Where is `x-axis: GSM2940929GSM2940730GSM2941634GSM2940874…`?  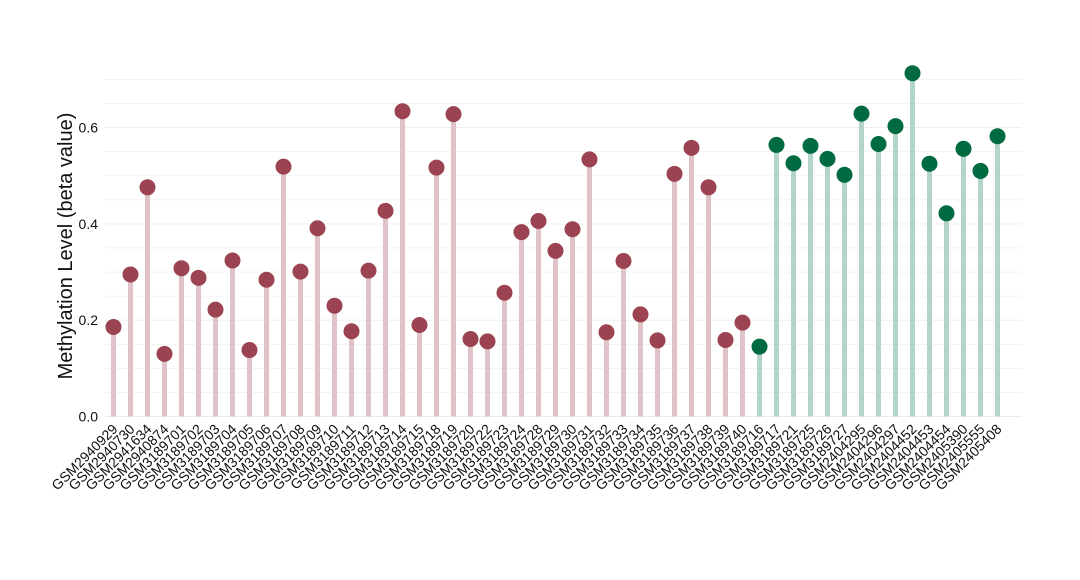 x-axis: GSM2940929GSM2940730GSM2941634GSM2940874… is located at coordinates (526, 457).